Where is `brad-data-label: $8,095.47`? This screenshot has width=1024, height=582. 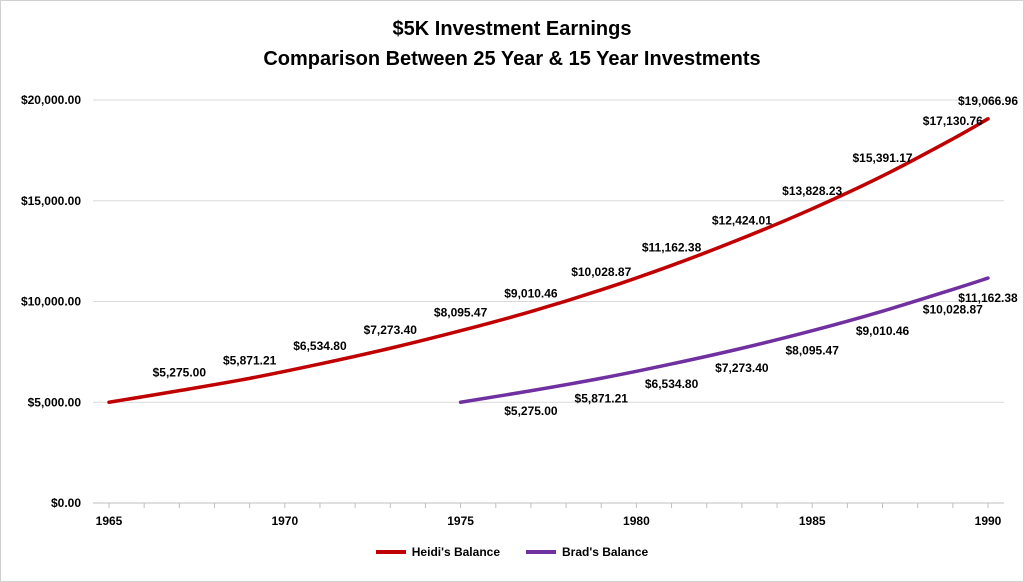
brad-data-label: $8,095.47 is located at coordinates (813, 351).